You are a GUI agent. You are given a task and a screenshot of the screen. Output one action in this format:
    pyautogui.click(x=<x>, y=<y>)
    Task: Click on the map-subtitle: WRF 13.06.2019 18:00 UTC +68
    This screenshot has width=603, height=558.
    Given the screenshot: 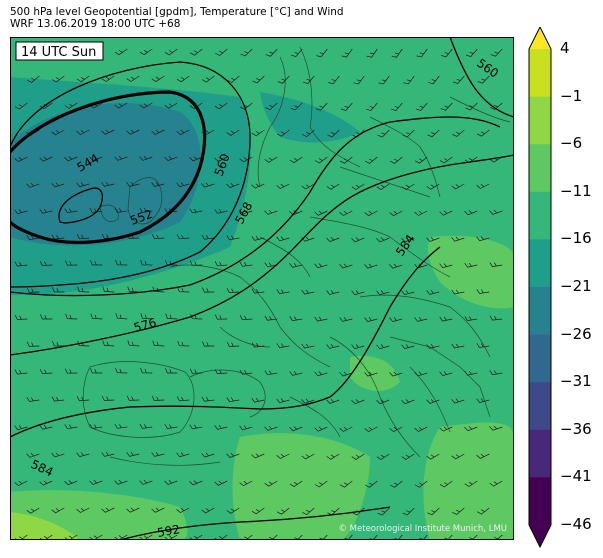 What is the action you would take?
    pyautogui.click(x=95, y=24)
    